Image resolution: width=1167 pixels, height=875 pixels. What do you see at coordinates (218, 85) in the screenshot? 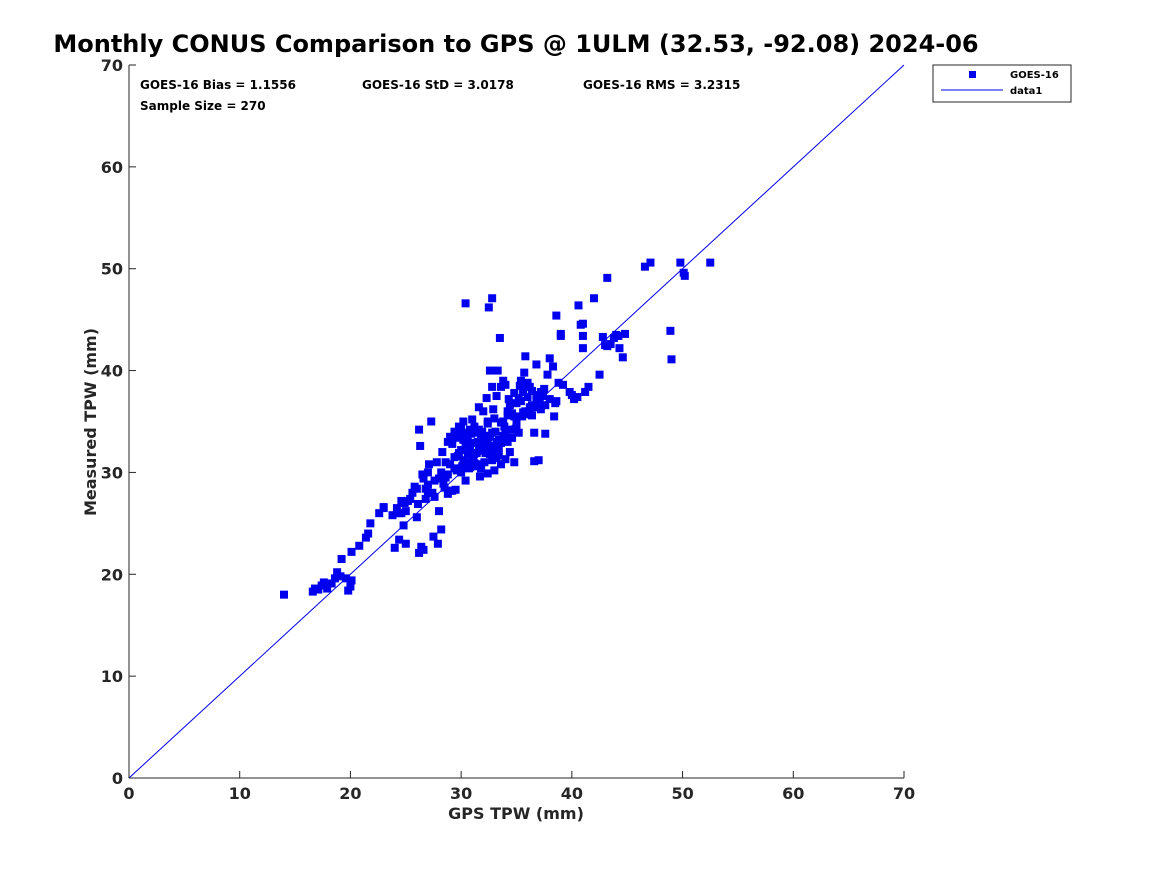
I see `stat-bias: GOES-16 Bias = 1.1556` at bounding box center [218, 85].